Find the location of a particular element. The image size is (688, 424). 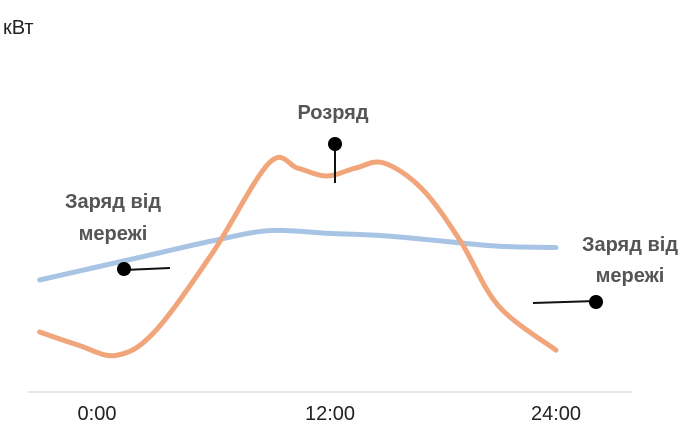

annotation-charge-left: Заряд від мережі is located at coordinates (118, 233).